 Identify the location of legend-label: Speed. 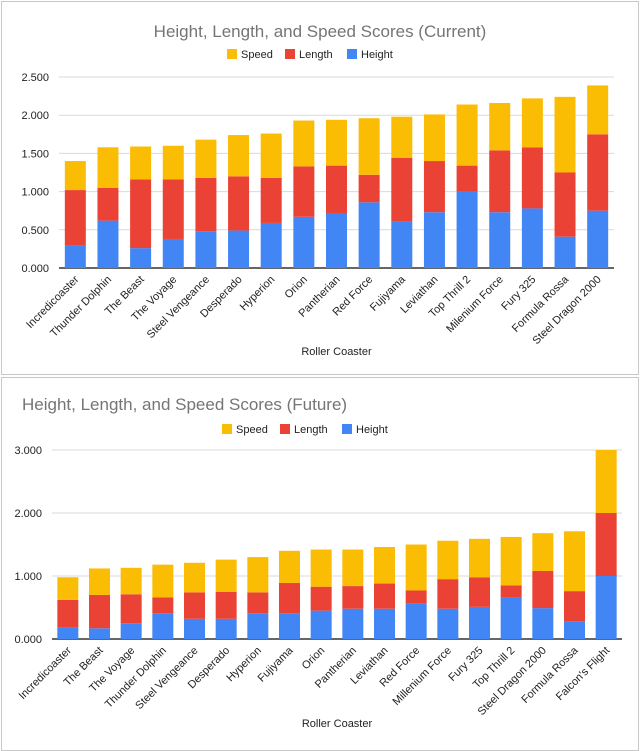
(252, 430).